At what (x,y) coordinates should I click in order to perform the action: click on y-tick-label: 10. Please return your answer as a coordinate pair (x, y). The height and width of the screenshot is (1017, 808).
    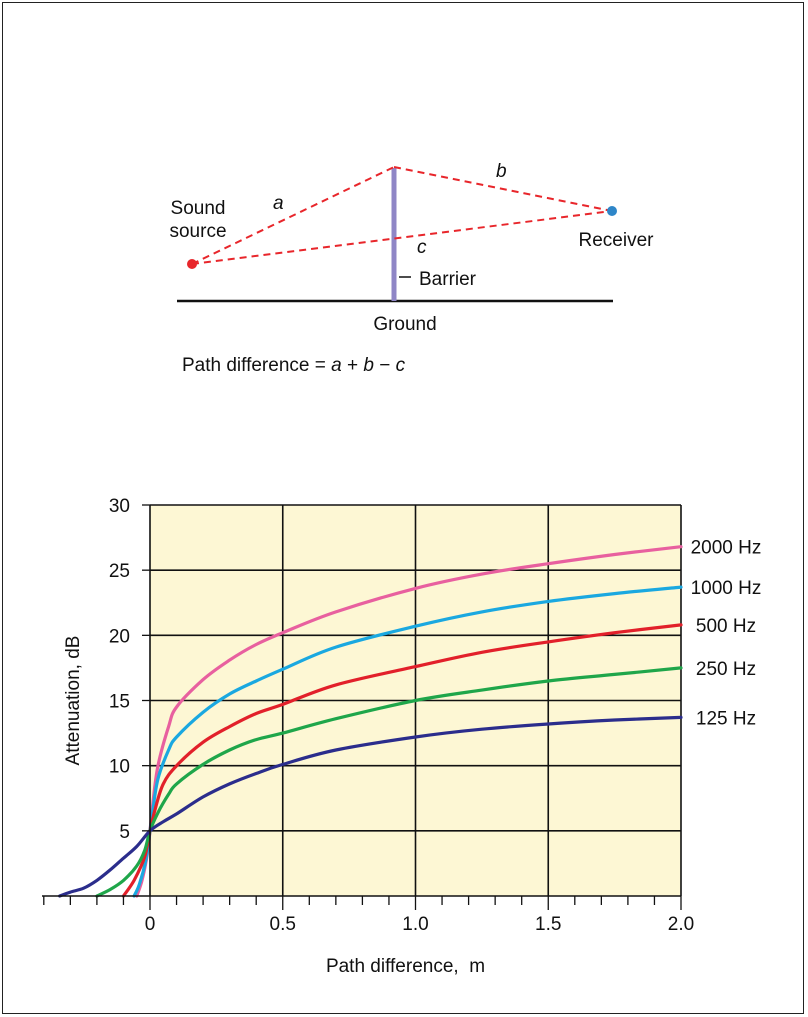
    Looking at the image, I should click on (119, 767).